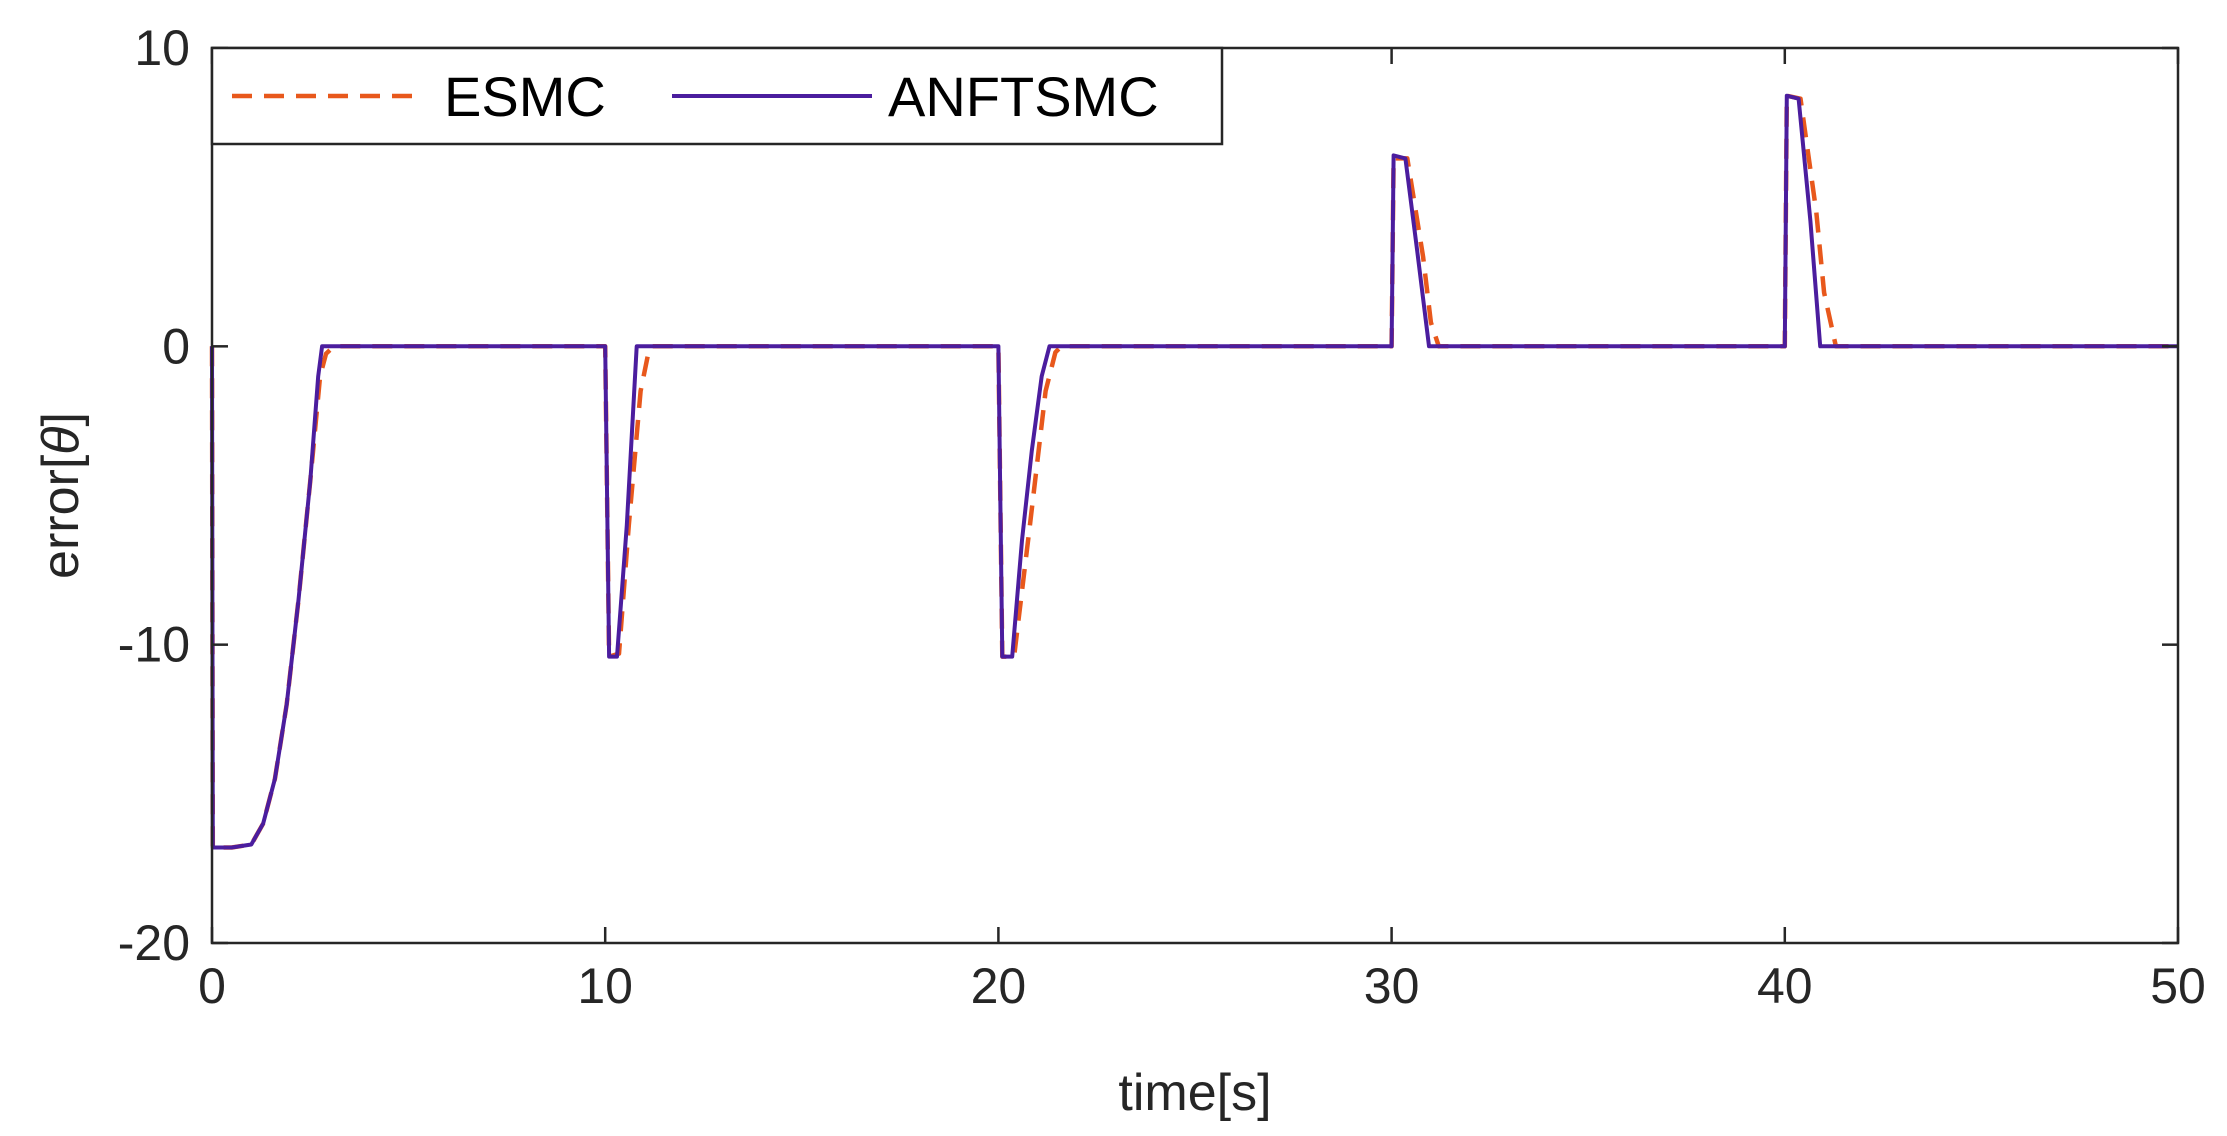 Image resolution: width=2227 pixels, height=1136 pixels. I want to click on x-tick-label: 0, so click(212, 986).